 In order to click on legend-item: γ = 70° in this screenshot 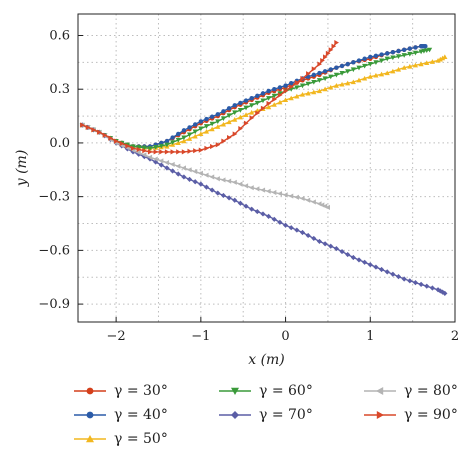, I will do `click(265, 415)`.